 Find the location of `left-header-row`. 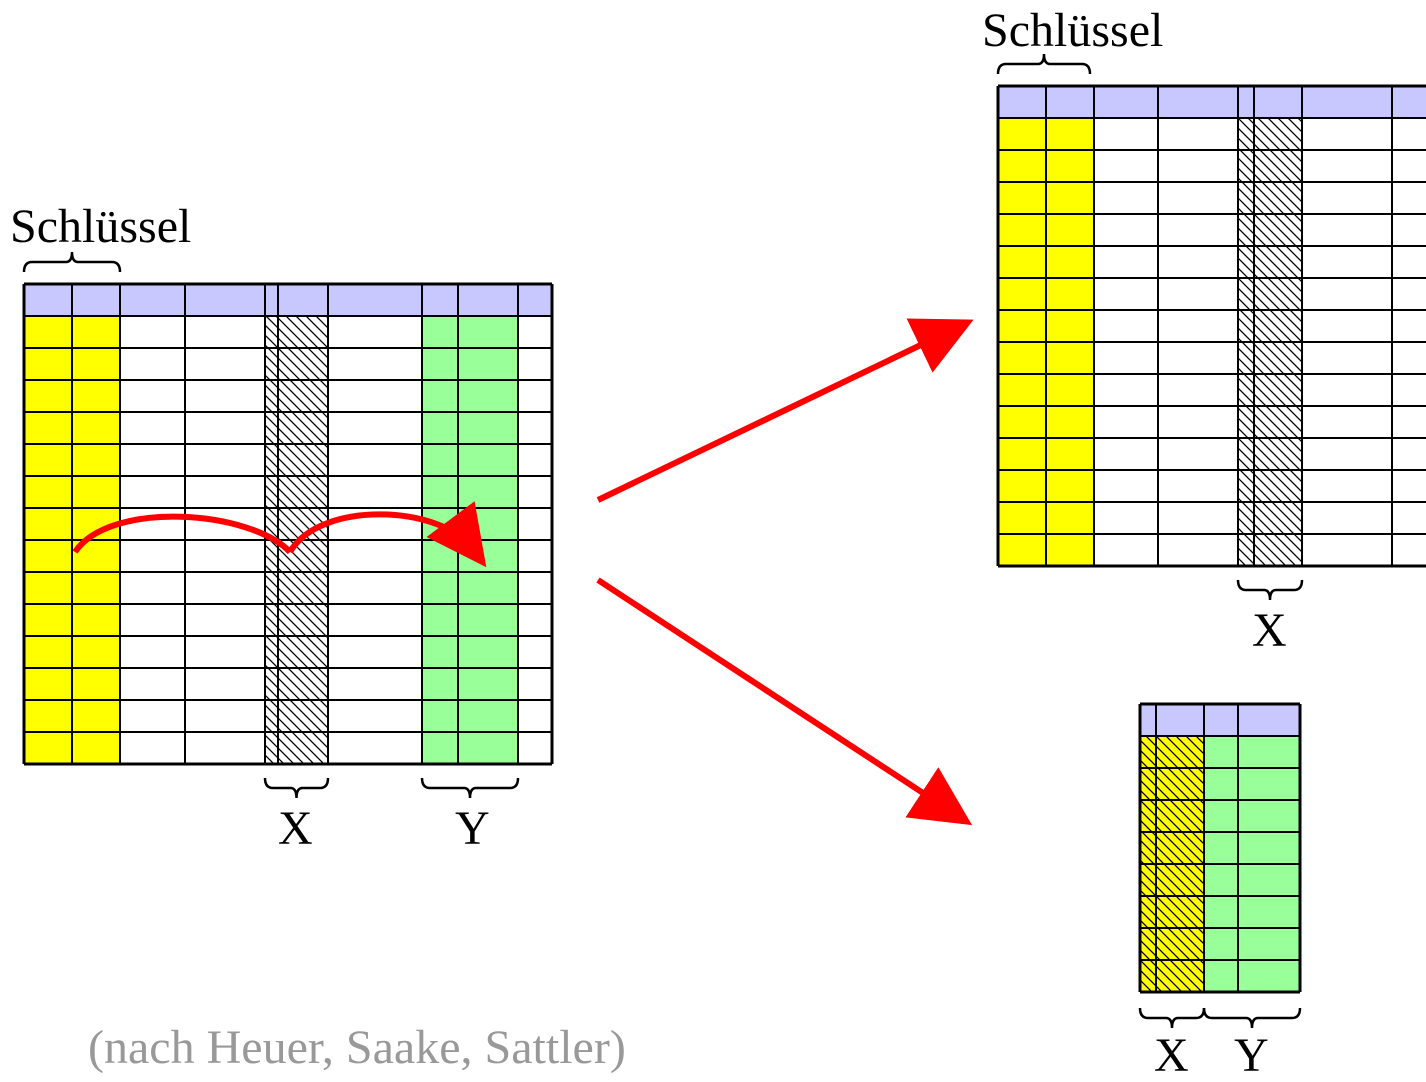

left-header-row is located at coordinates (288, 300).